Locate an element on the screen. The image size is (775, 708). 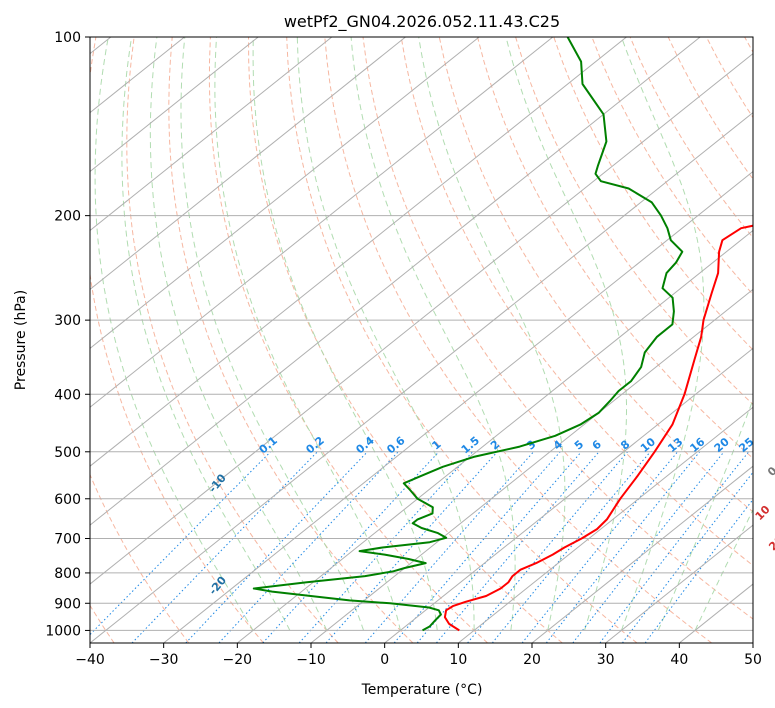
x-tick-label: 20 is located at coordinates (532, 660).